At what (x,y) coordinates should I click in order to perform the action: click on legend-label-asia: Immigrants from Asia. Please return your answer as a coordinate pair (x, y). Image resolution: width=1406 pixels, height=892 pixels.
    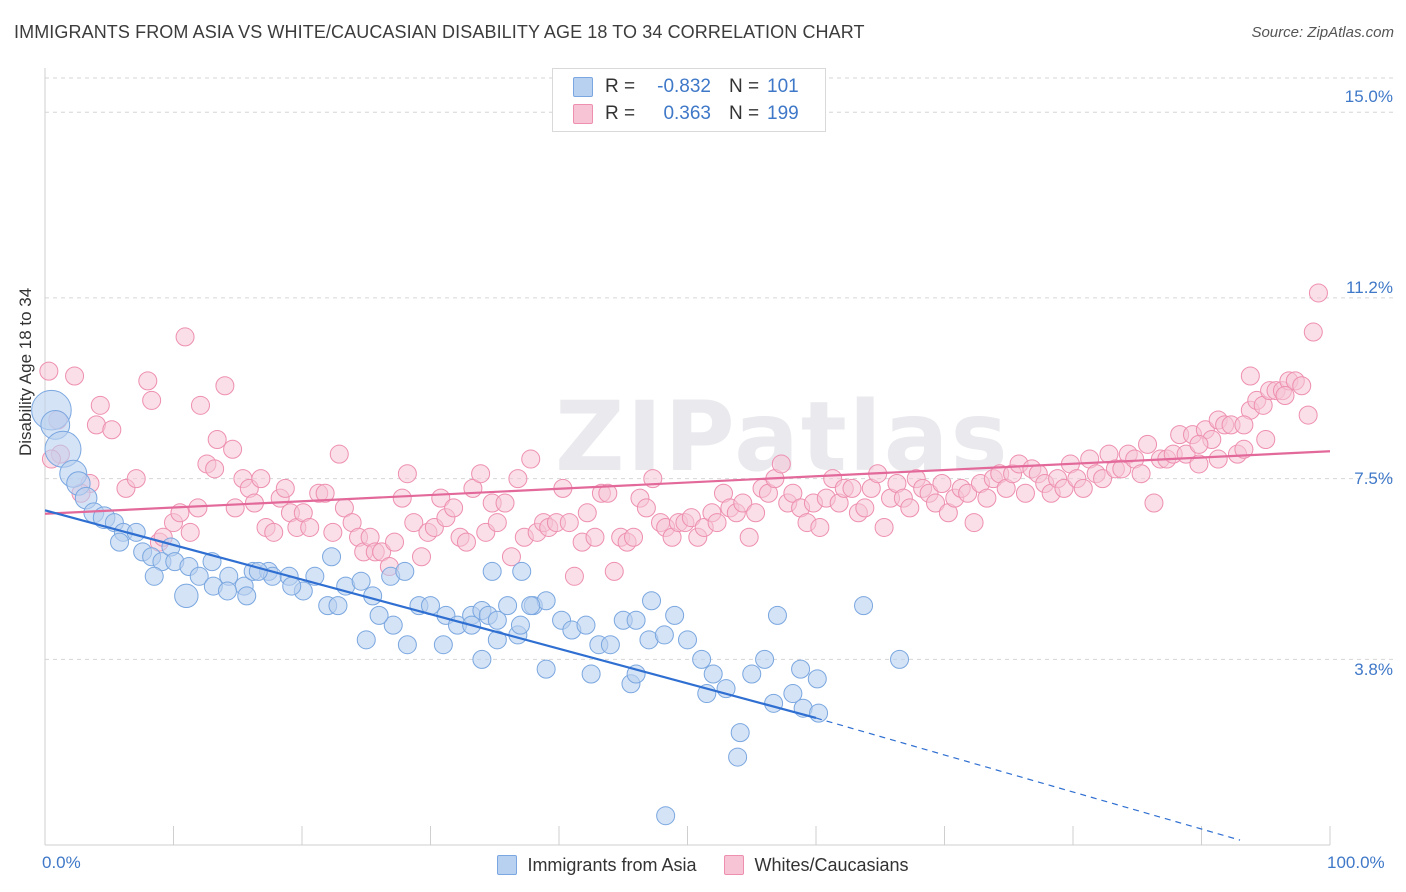
    Looking at the image, I should click on (612, 864).